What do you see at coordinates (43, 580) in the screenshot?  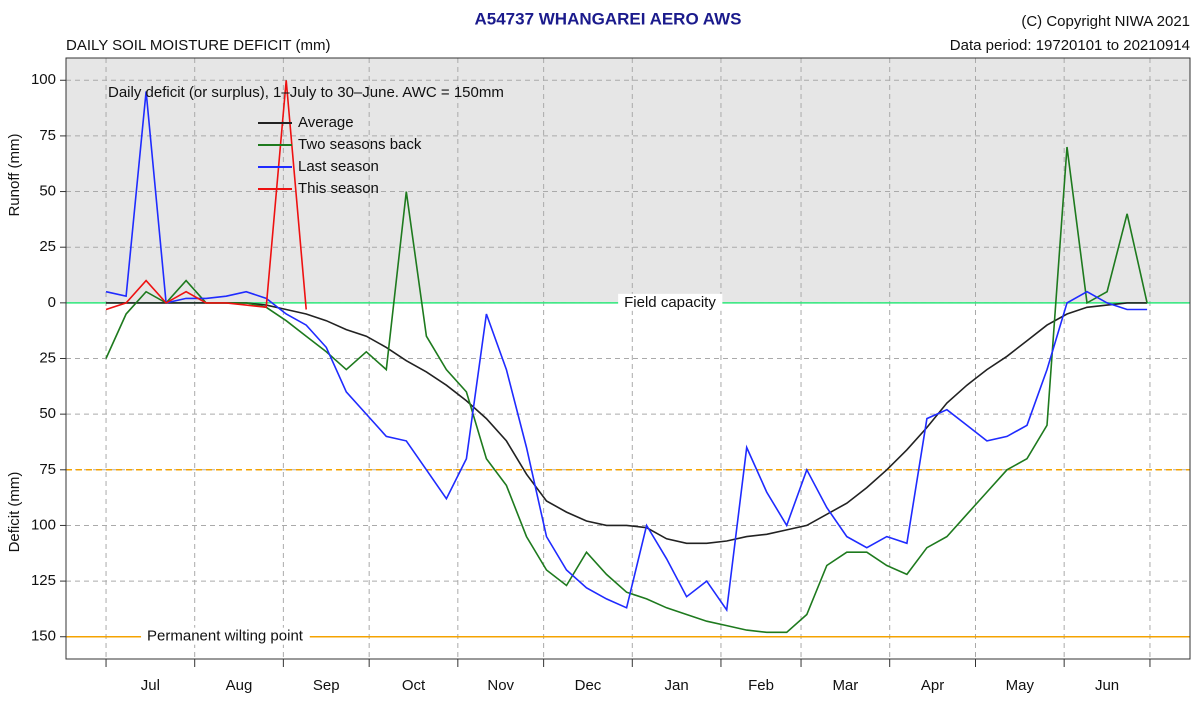 I see `y-tick-label: 125` at bounding box center [43, 580].